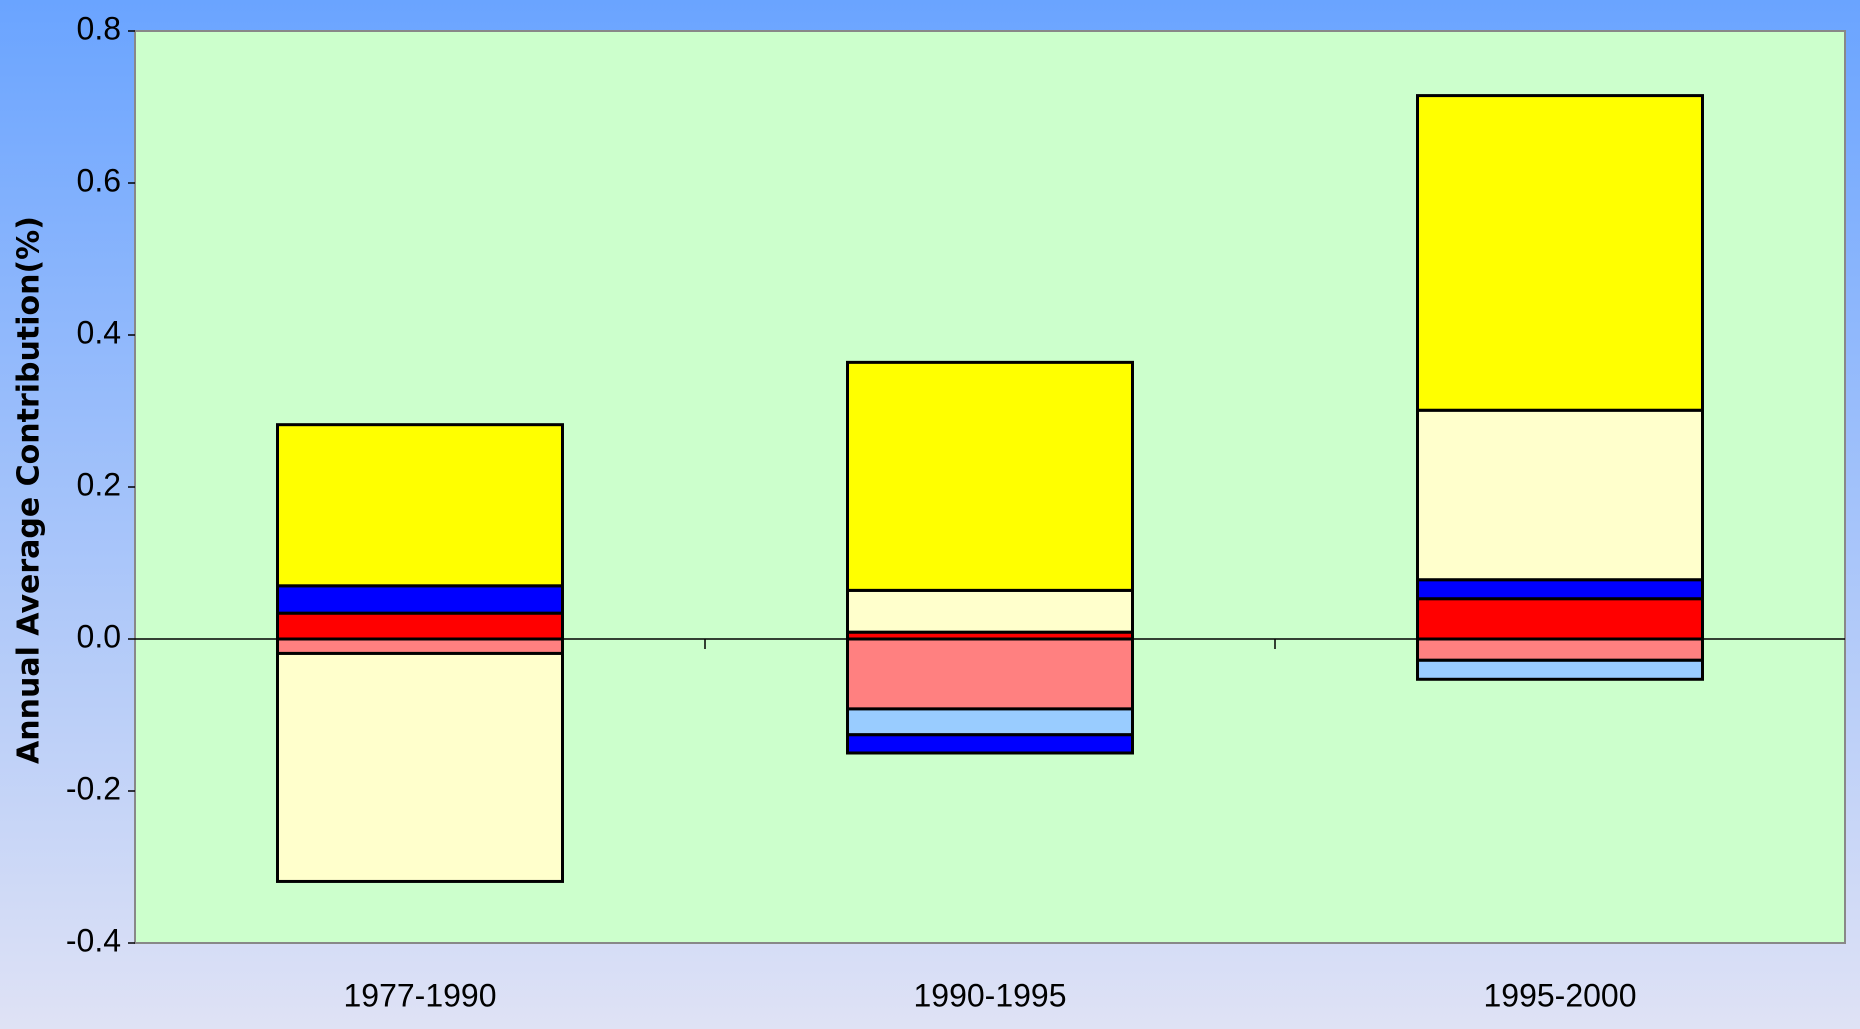 This screenshot has height=1029, width=1860. I want to click on y-tick-label: -0.2, so click(93, 788).